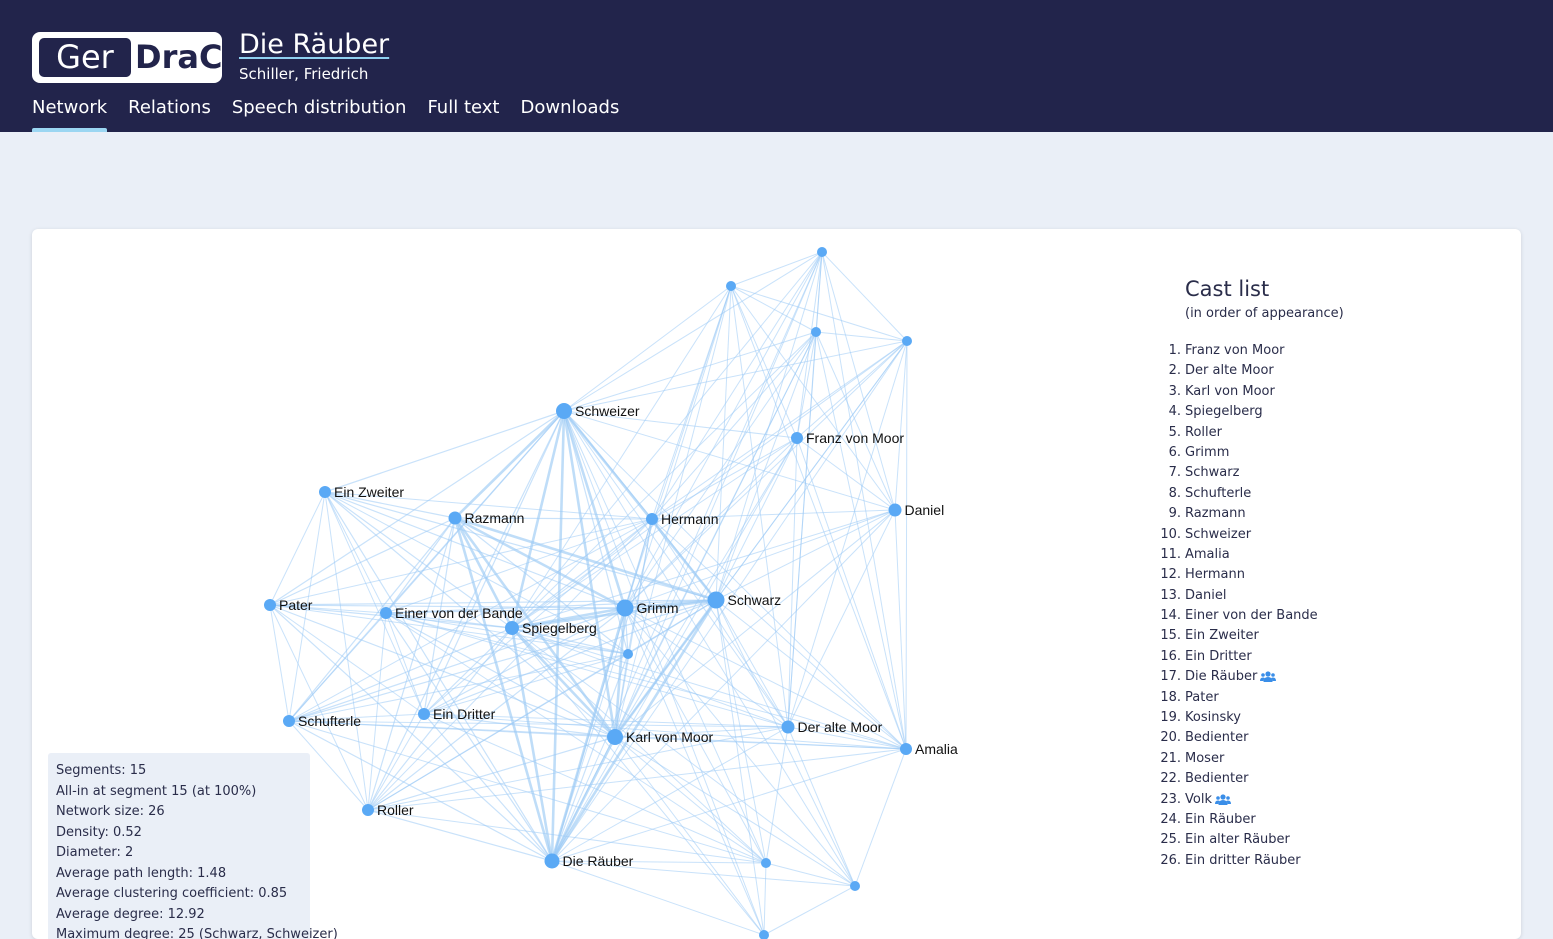 Image resolution: width=1553 pixels, height=939 pixels. I want to click on tab-speech-distribution: Speech distribution, so click(319, 107).